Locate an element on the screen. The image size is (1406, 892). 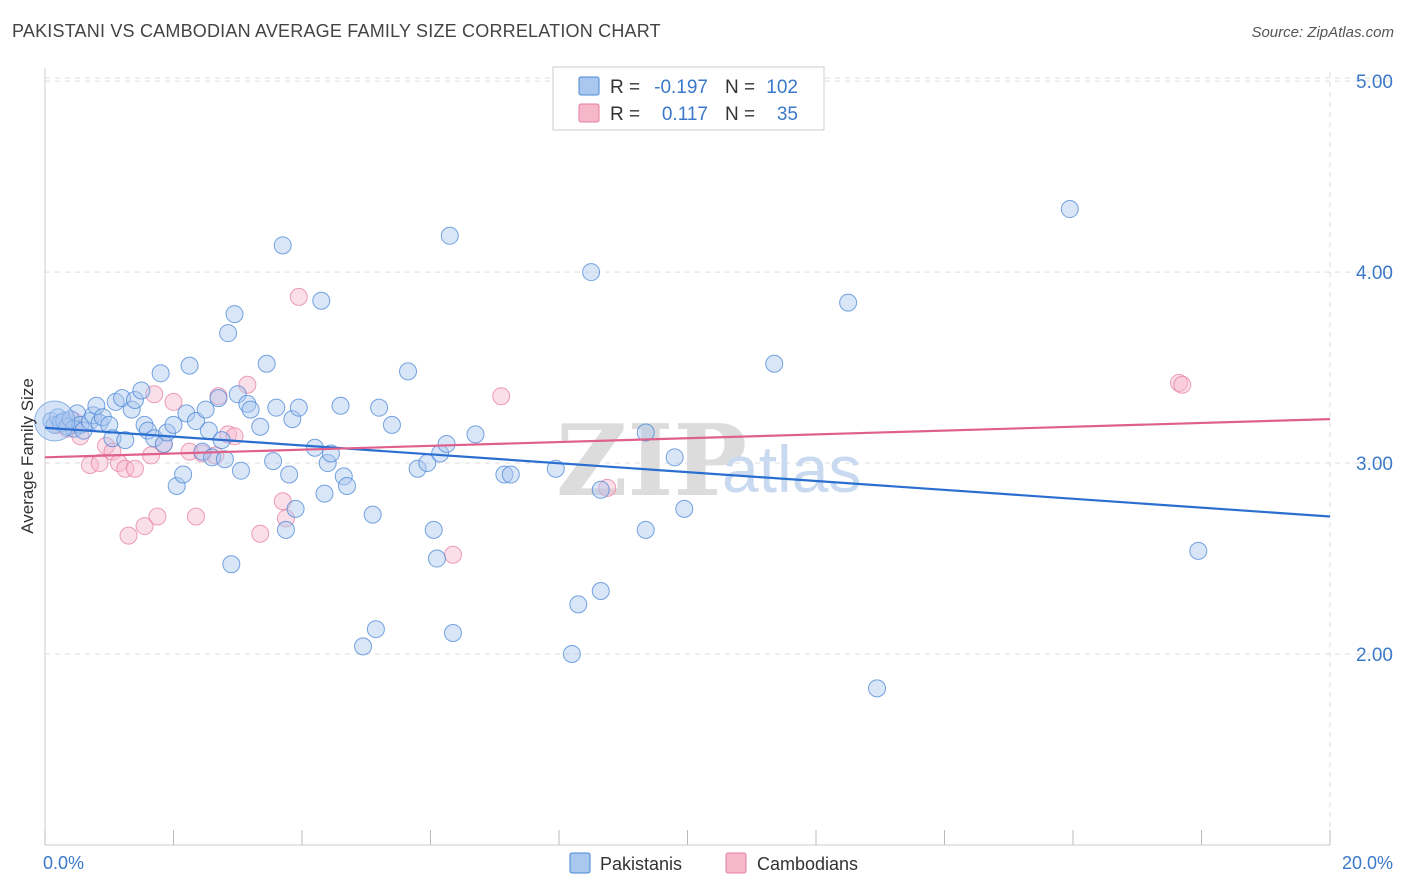
source-credit: Source: ZipAtlas.com is located at coordinates (1322, 32).